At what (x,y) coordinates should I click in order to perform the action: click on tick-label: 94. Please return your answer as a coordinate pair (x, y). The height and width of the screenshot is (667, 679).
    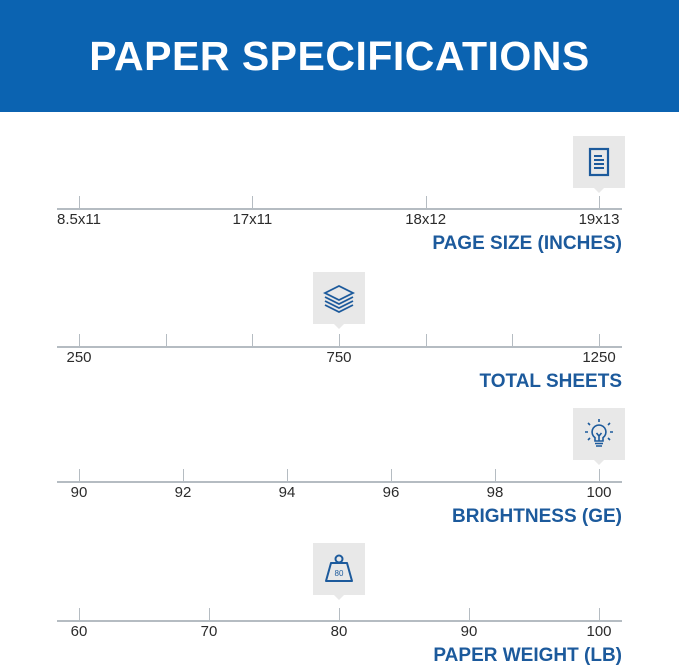
    Looking at the image, I should click on (287, 492).